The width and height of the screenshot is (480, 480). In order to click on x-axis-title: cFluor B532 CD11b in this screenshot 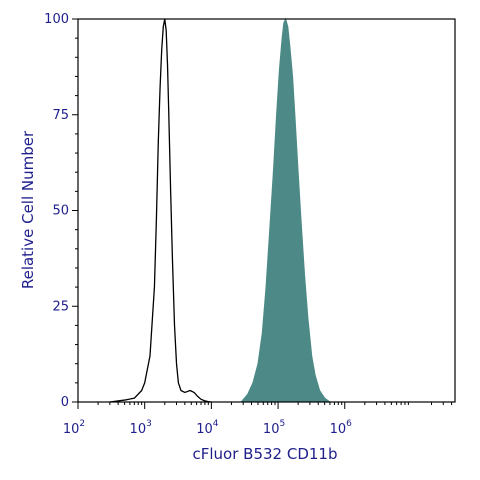, I will do `click(265, 454)`.